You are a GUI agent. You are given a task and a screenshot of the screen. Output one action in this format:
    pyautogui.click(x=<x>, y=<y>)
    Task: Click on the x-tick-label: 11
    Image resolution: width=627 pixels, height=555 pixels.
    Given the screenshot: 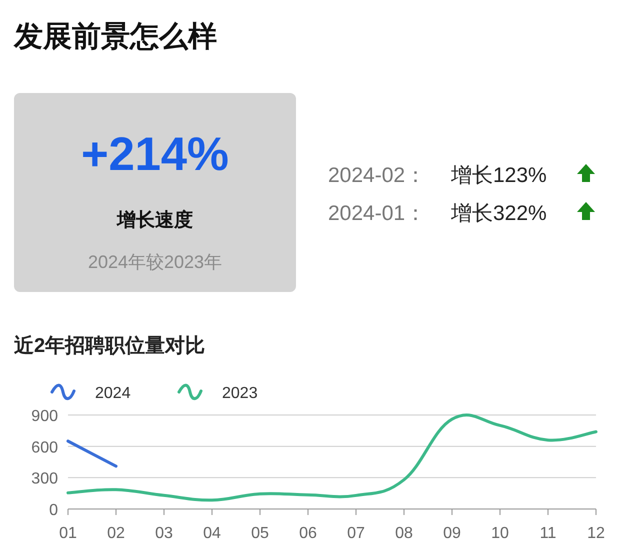 What is the action you would take?
    pyautogui.click(x=548, y=533)
    